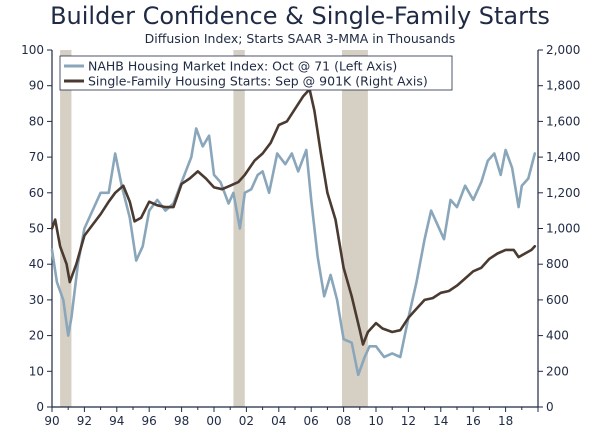 Image resolution: width=600 pixels, height=437 pixels. Describe the element at coordinates (563, 229) in the screenshot. I see `right-tick-label: 1,000` at that location.